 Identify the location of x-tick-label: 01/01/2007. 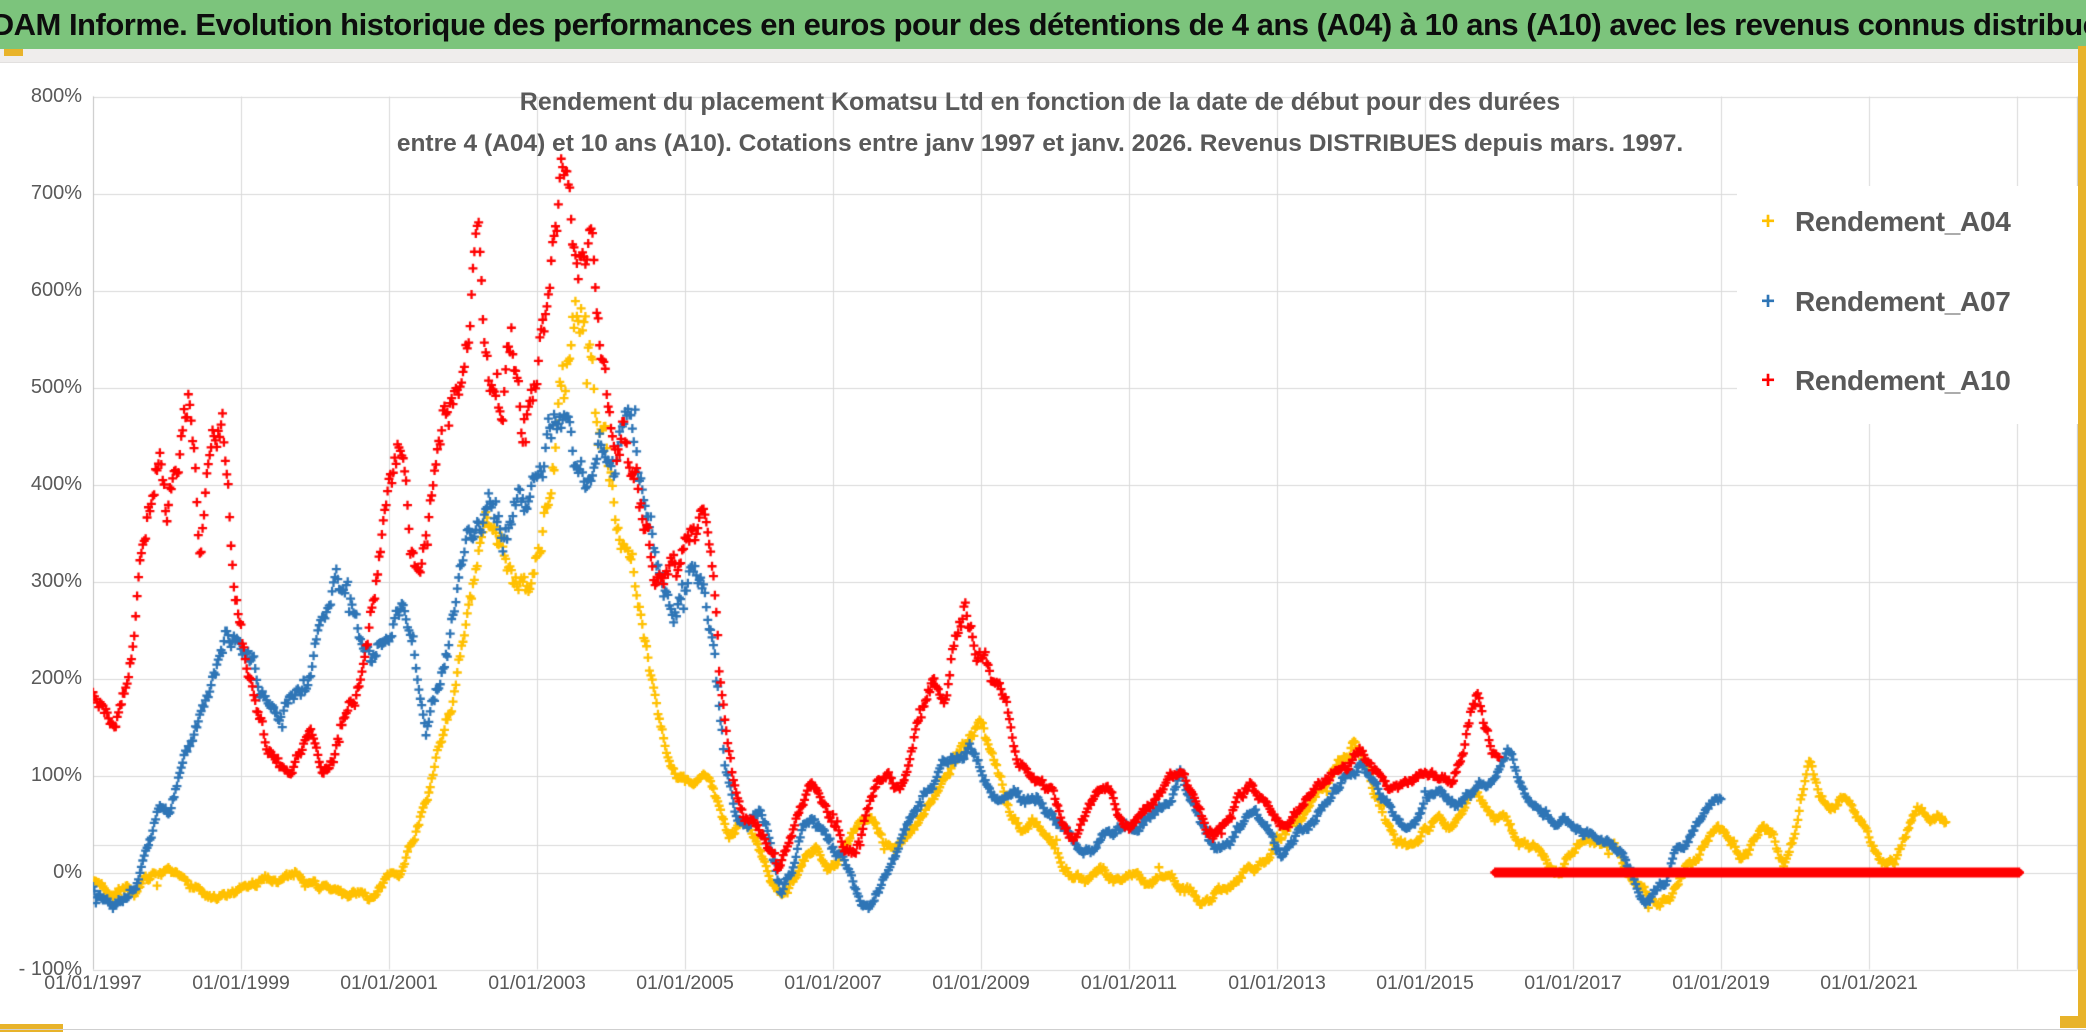
(833, 983).